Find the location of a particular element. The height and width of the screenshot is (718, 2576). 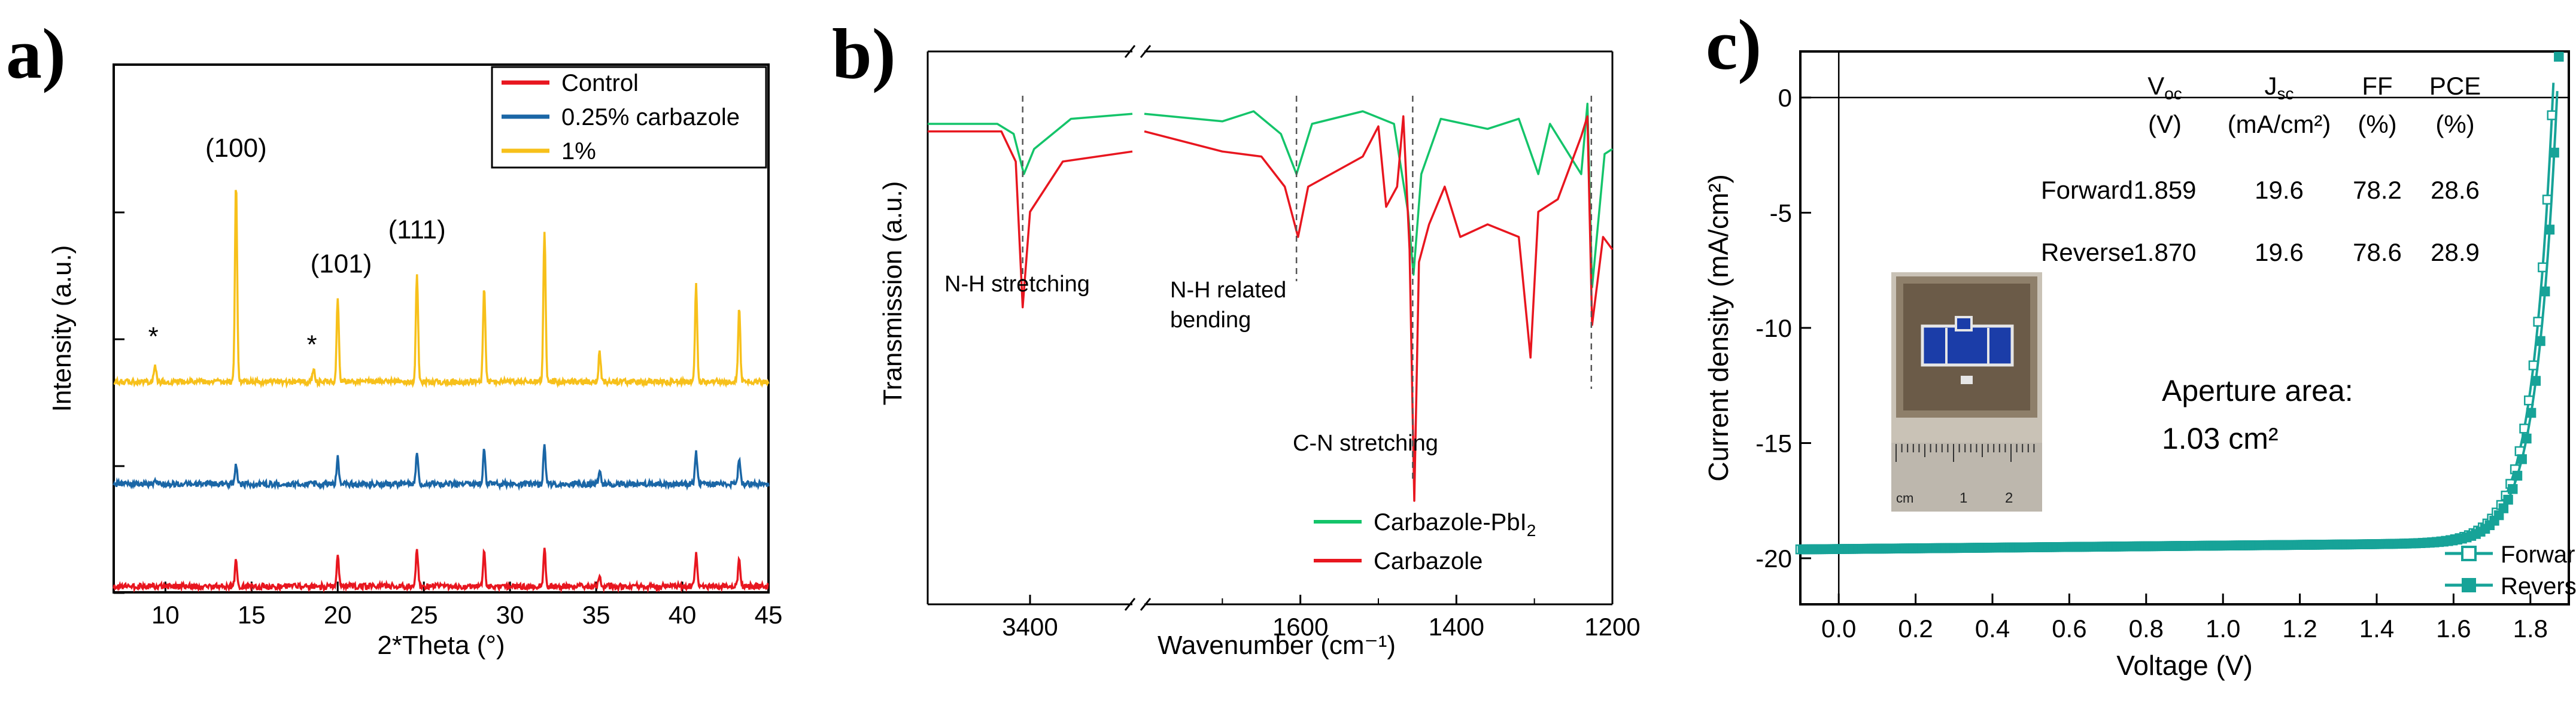

annotation-bending: bending is located at coordinates (1210, 321).